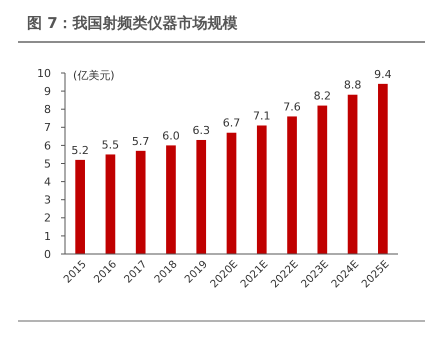 Image resolution: width=435 pixels, height=337 pixels. I want to click on y-tick-label: 5, so click(47, 163).